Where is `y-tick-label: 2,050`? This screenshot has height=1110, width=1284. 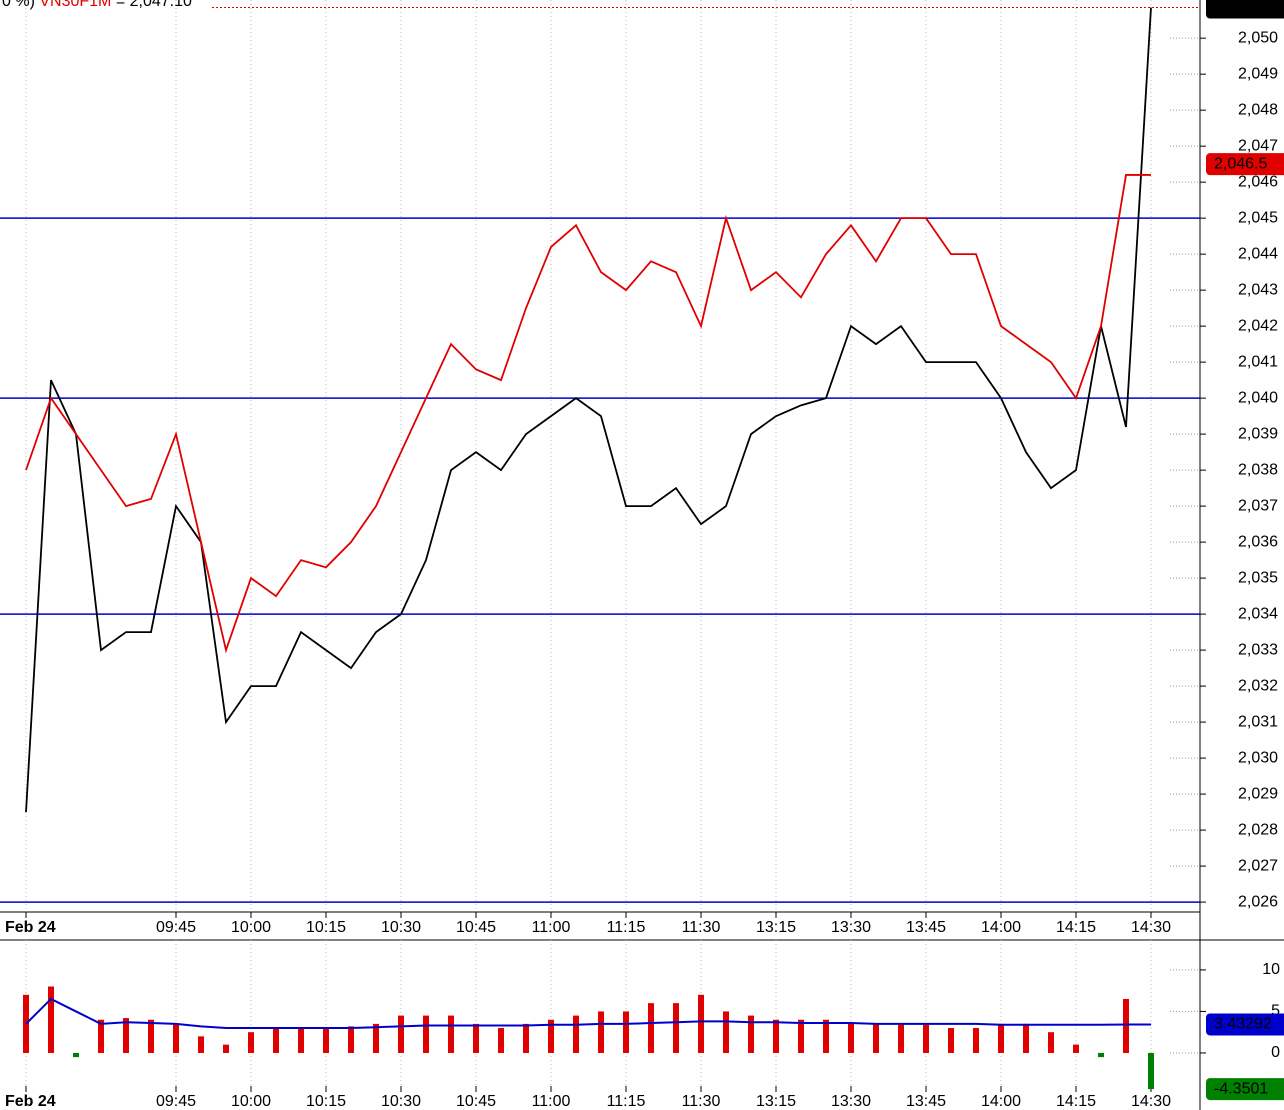 y-tick-label: 2,050 is located at coordinates (1258, 37).